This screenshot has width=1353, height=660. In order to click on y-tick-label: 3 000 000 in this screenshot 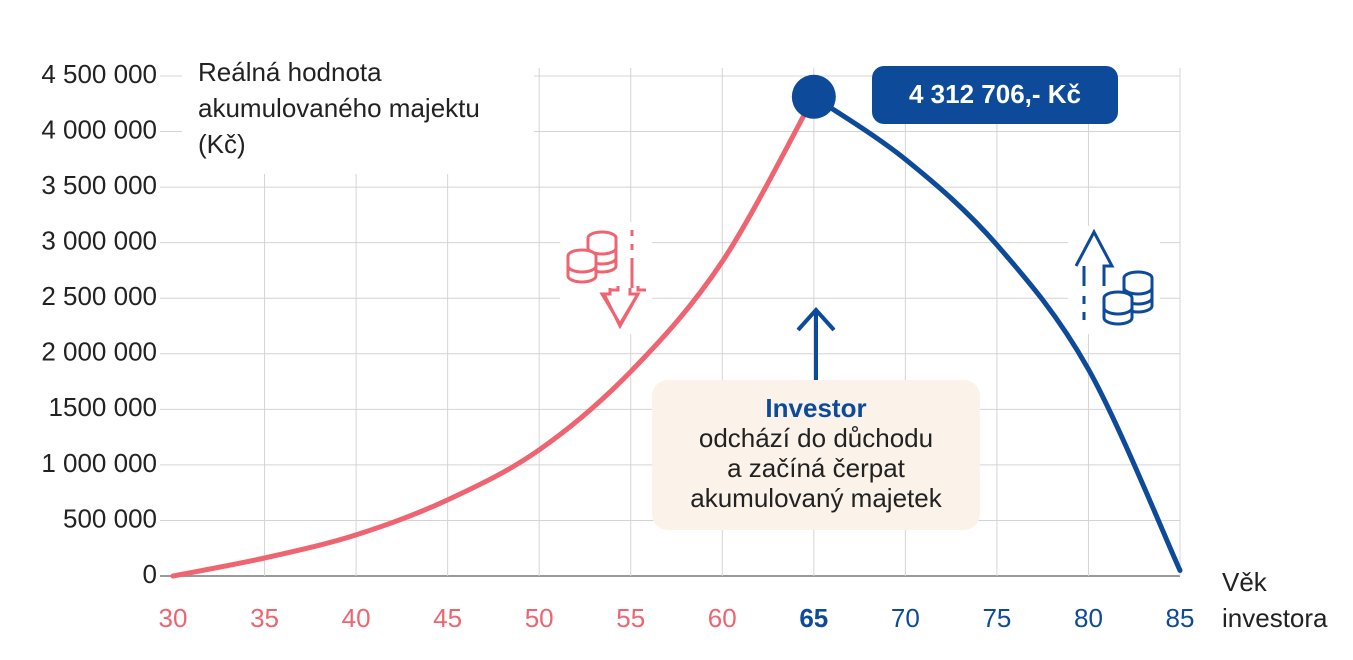, I will do `click(99, 241)`.